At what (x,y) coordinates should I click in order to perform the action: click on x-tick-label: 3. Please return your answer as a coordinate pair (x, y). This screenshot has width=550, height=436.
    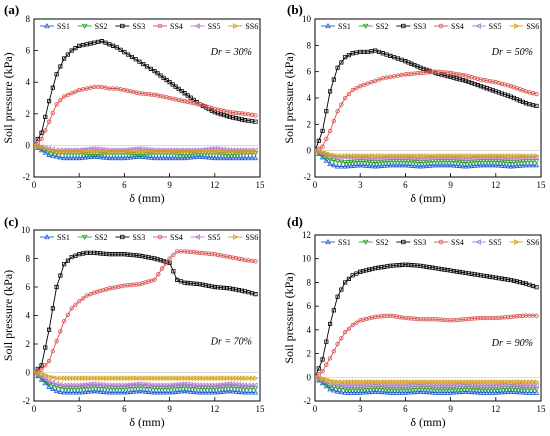
    Looking at the image, I should click on (360, 409).